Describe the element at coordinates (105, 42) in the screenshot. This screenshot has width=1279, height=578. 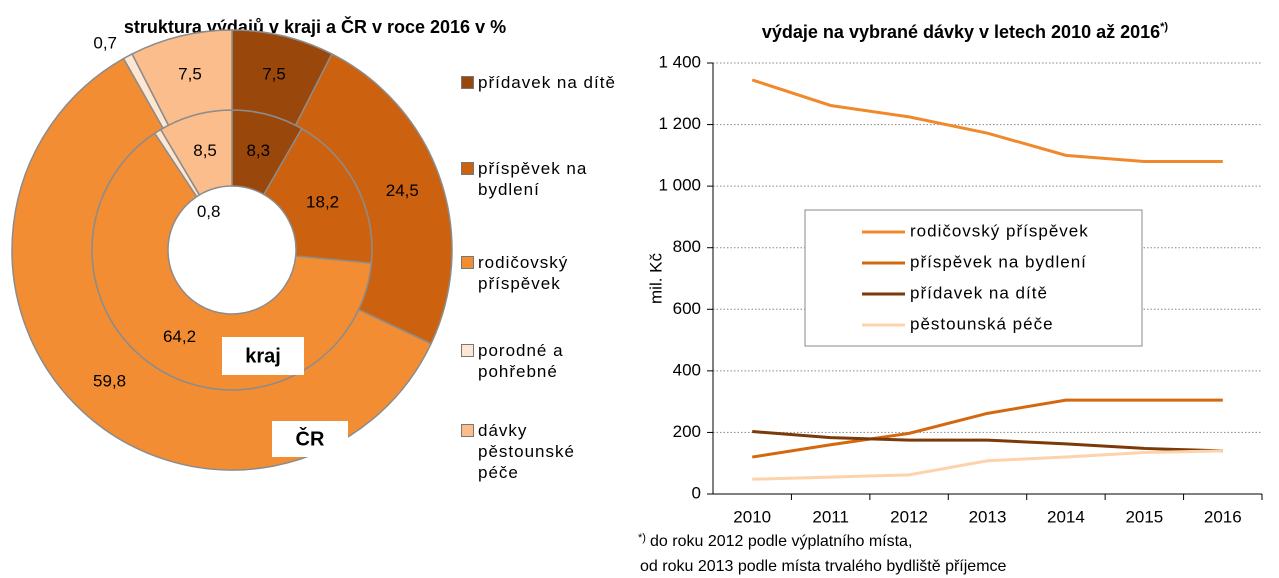
I see `data-label: 0,7` at that location.